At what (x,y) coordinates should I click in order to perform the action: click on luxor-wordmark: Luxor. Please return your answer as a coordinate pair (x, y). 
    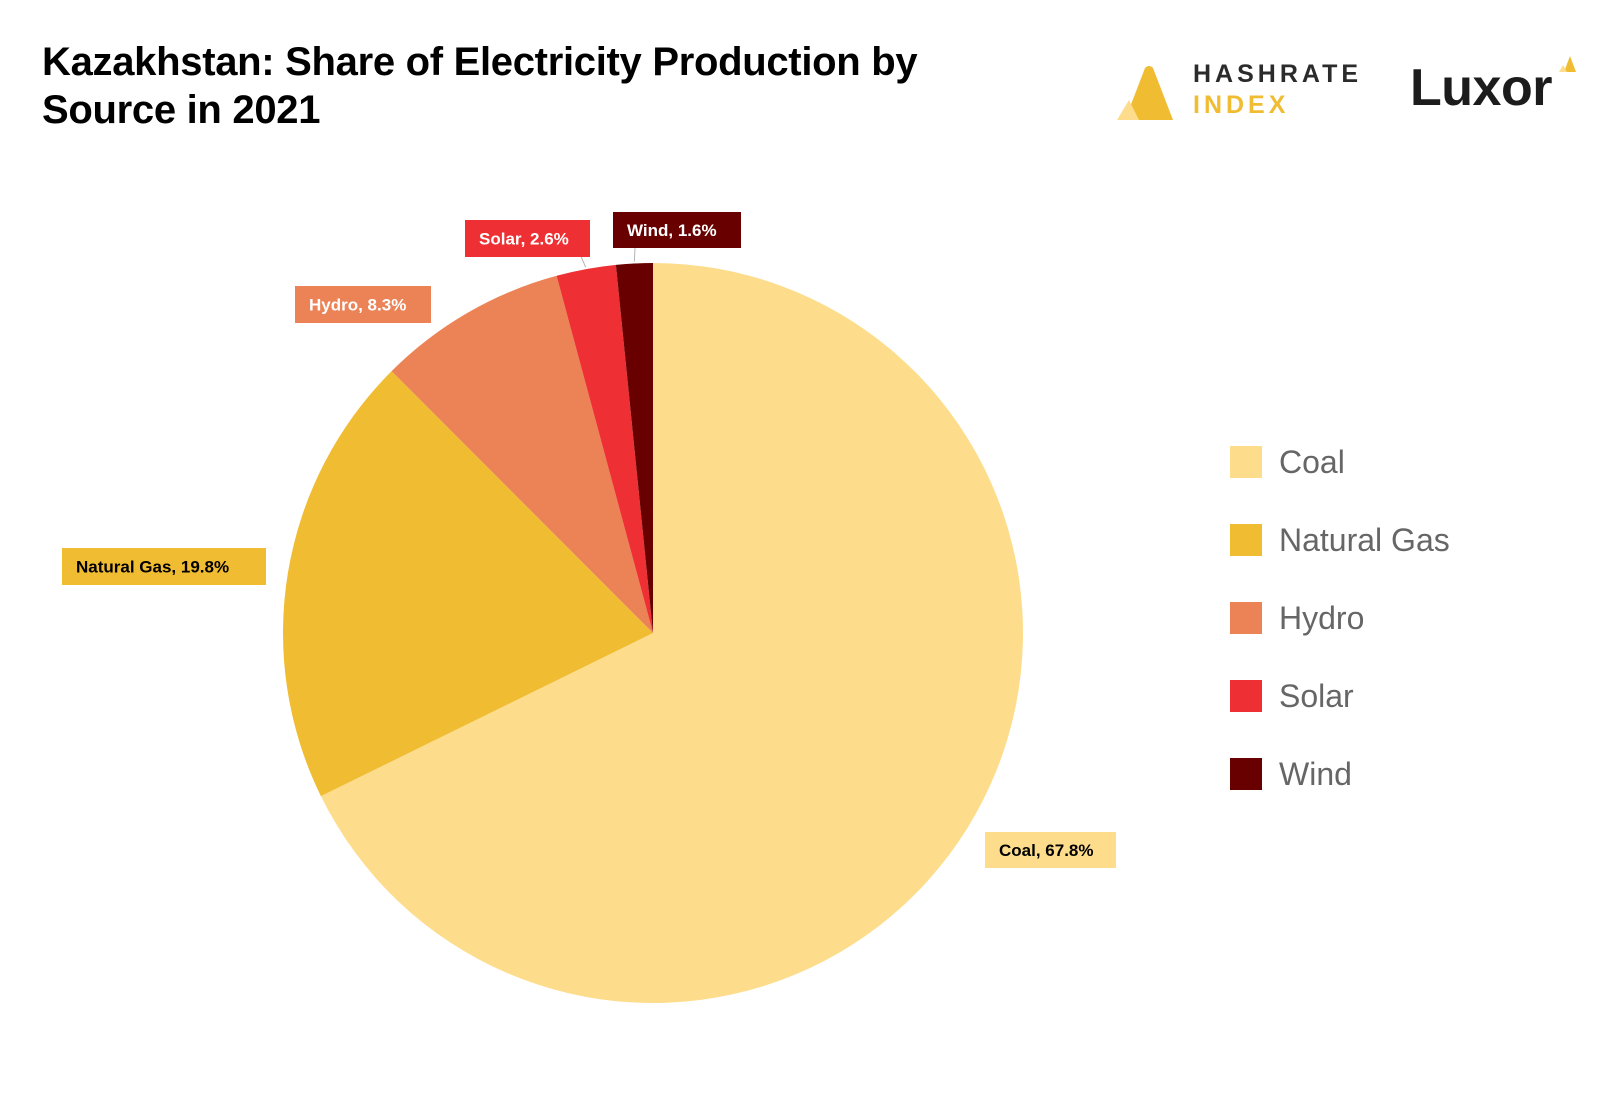
    Looking at the image, I should click on (1481, 88).